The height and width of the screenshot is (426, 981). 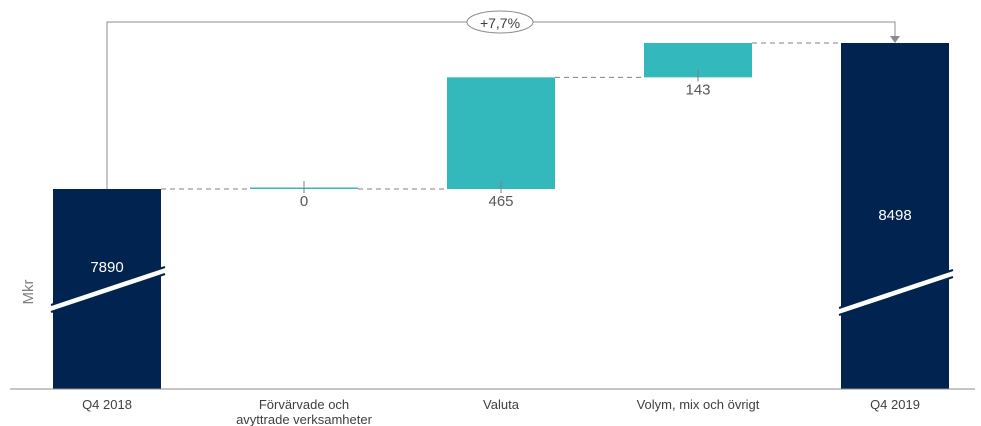 I want to click on y-axis-label: Mkr, so click(x=28, y=292).